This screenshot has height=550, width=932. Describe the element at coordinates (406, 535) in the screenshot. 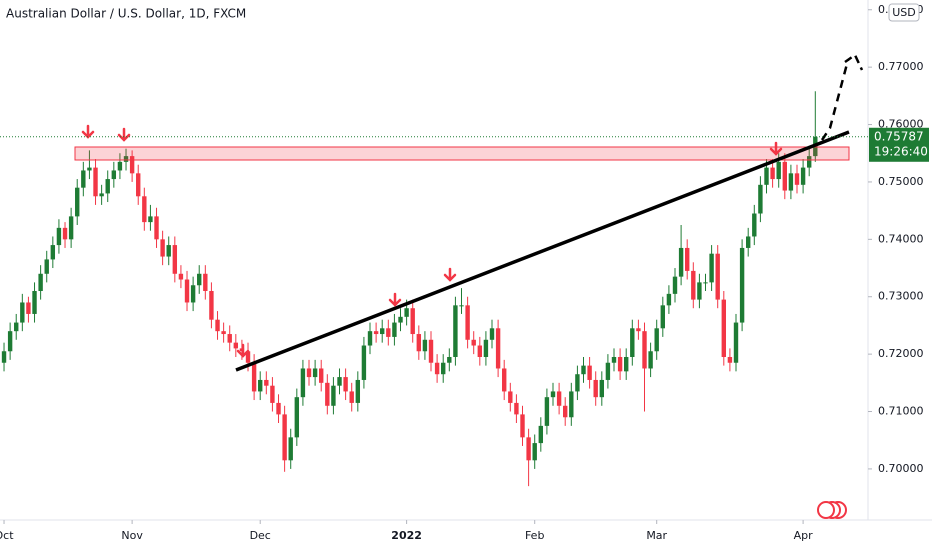

I see `x-tick-label: 2022` at that location.